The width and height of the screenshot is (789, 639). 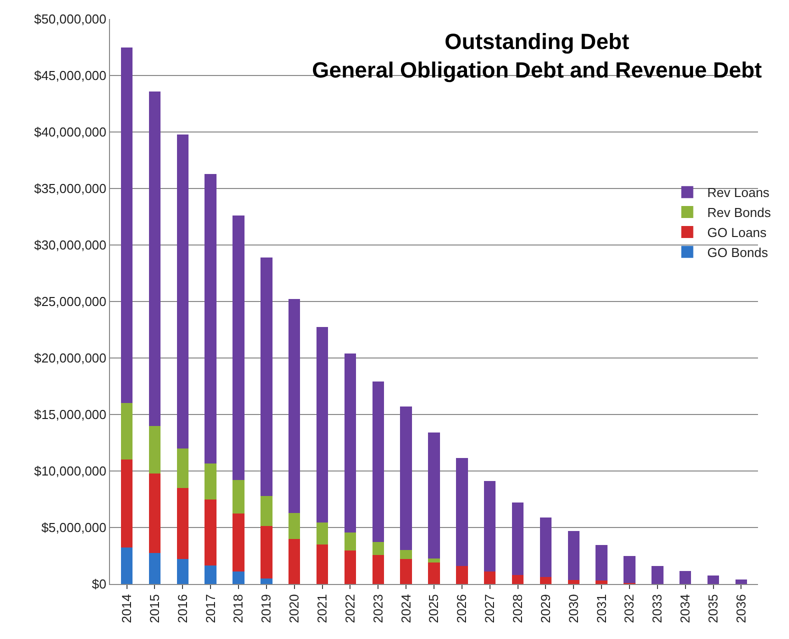 What do you see at coordinates (462, 609) in the screenshot?
I see `x-tick-label: 2026` at bounding box center [462, 609].